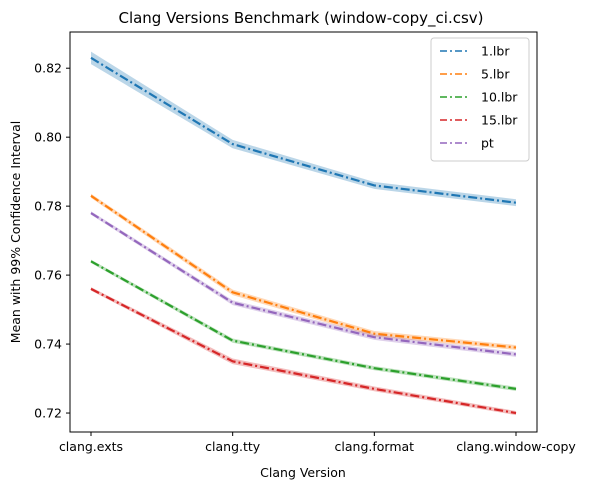 The image size is (590, 490). What do you see at coordinates (475, 74) in the screenshot?
I see `legend-item-5-lbr: 5.lbr` at bounding box center [475, 74].